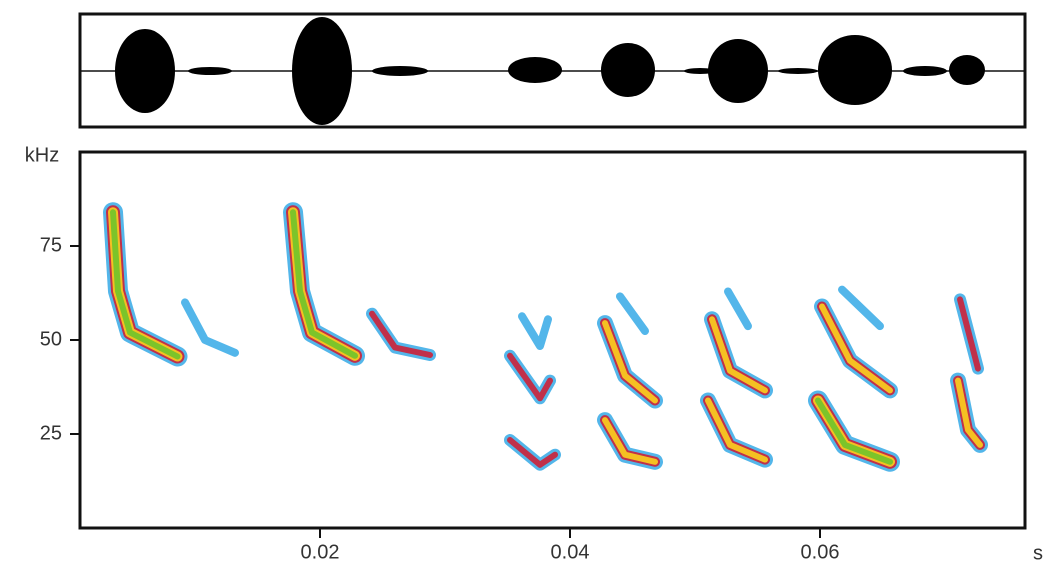  Describe the element at coordinates (51, 245) in the screenshot. I see `y-tick-label: 75` at that location.